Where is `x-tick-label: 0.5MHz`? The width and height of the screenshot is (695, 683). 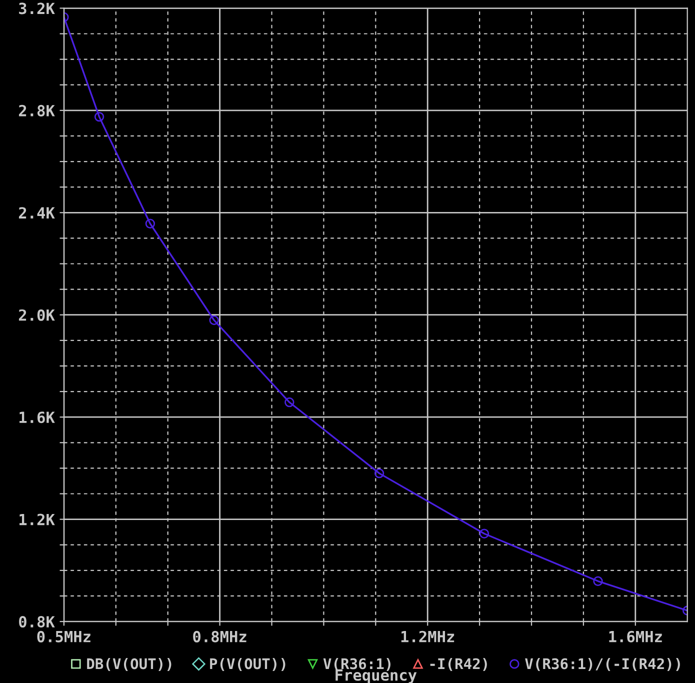 x-tick-label: 0.5MHz is located at coordinates (63, 636).